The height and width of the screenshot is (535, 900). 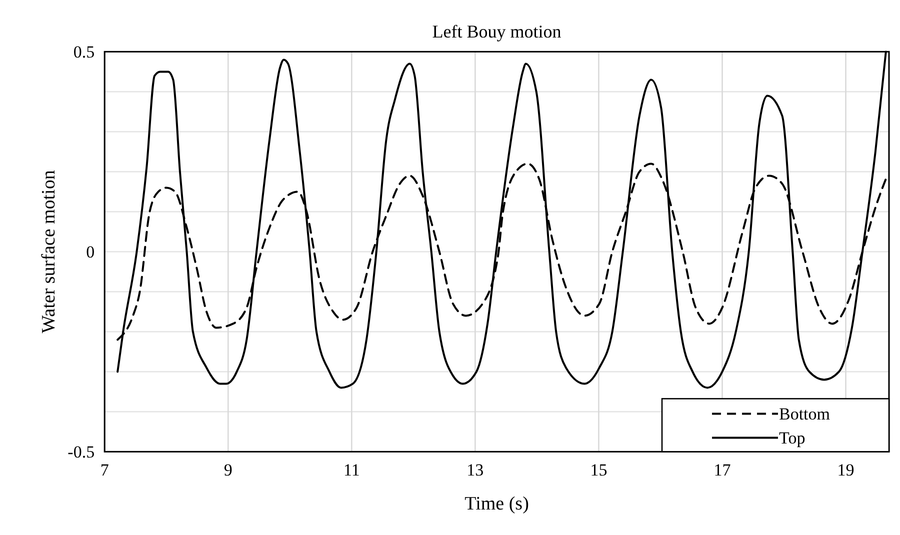 What do you see at coordinates (84, 52) in the screenshot?
I see `y-tick-label: 0.5` at bounding box center [84, 52].